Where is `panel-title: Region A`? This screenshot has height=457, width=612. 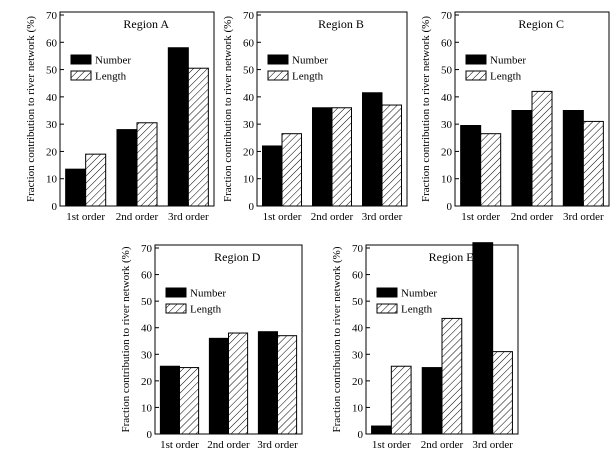 panel-title: Region A is located at coordinates (146, 24).